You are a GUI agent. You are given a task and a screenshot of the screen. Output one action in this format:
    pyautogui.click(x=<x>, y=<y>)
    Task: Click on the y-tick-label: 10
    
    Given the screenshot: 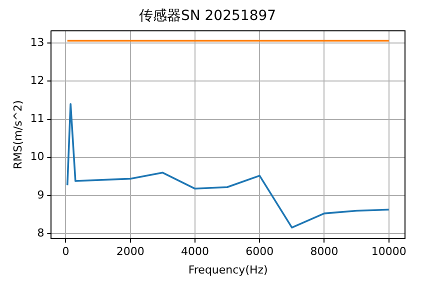 What is the action you would take?
    pyautogui.click(x=37, y=157)
    